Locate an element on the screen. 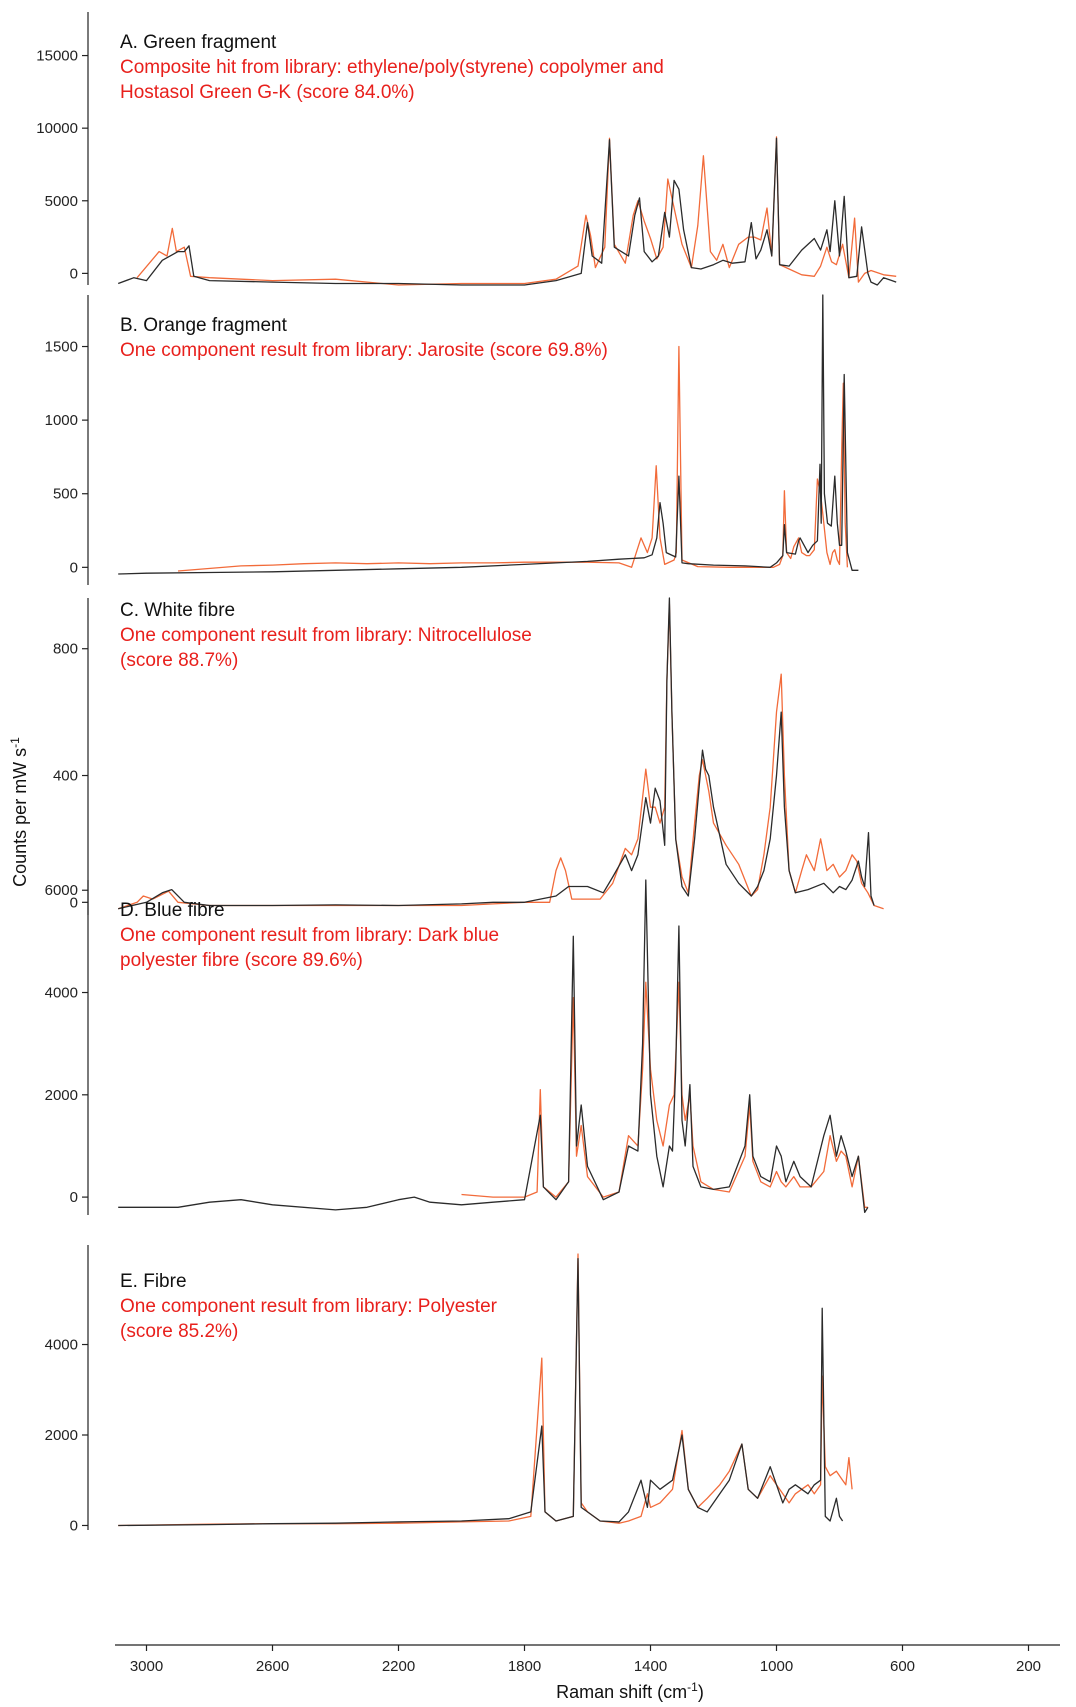 The width and height of the screenshot is (1076, 1707). panel-title: C. White fibre is located at coordinates (177, 610).